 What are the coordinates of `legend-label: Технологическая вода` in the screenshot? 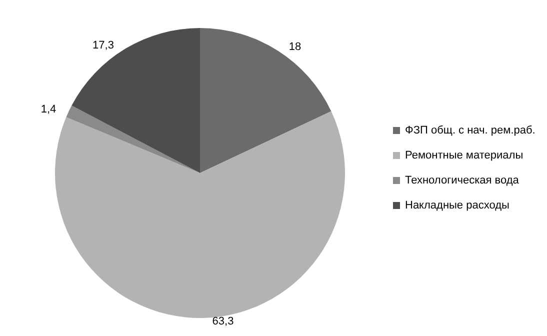 It's located at (462, 180).